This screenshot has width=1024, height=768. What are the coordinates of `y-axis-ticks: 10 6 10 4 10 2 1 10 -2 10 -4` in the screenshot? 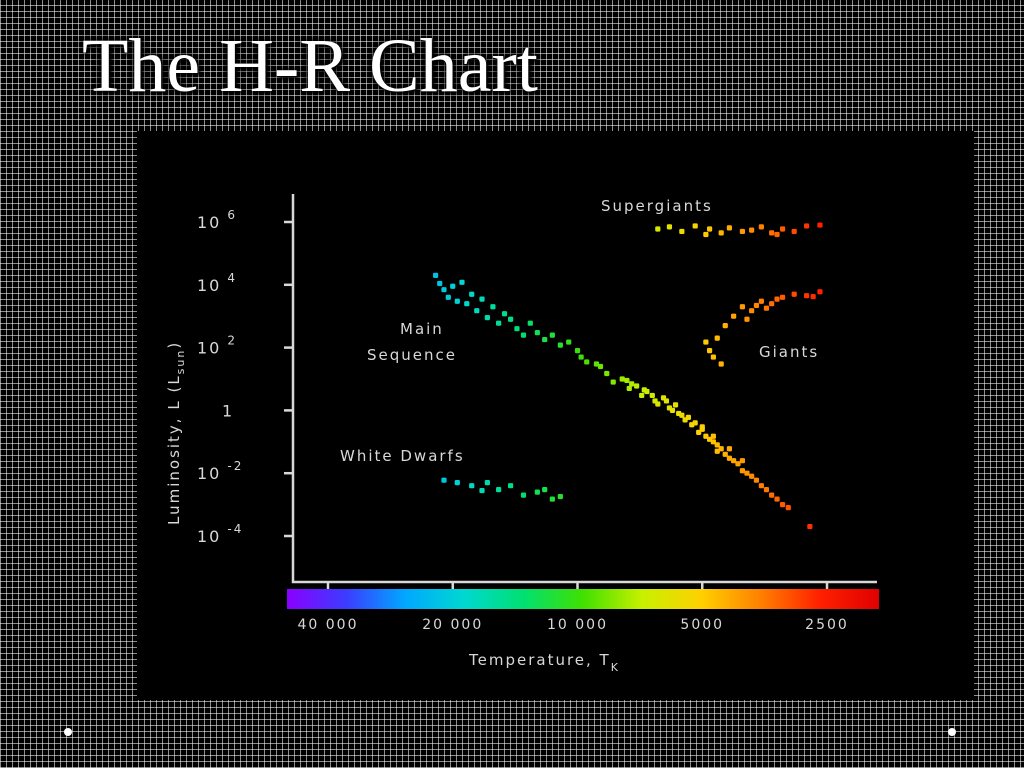 It's located at (245, 377).